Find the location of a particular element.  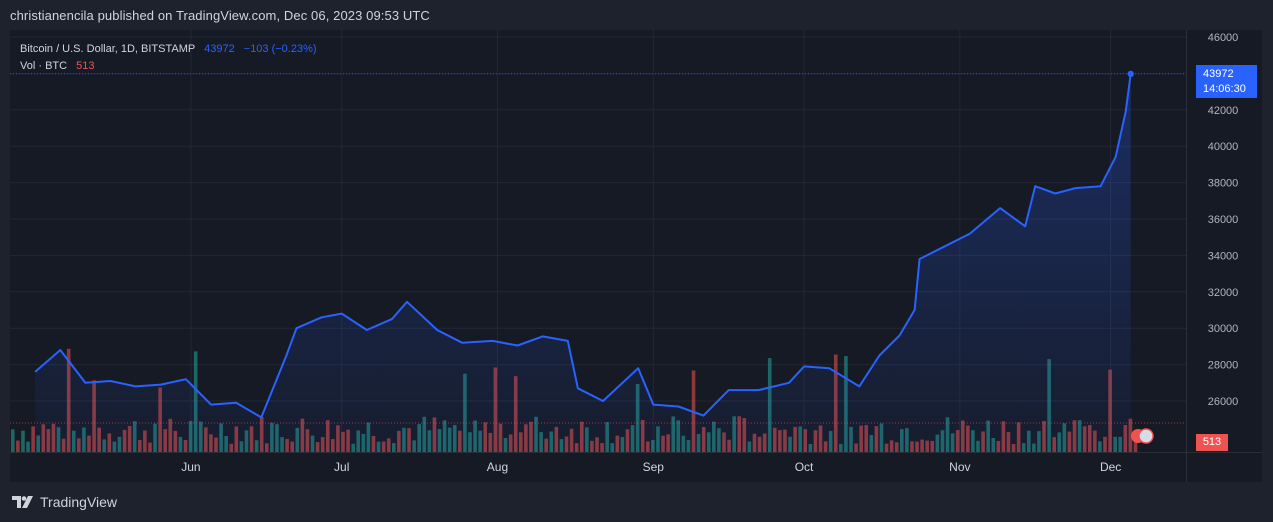

symbol-title: Bitcoin / U.S. Dollar, 1D, BITSTAMP is located at coordinates (108, 49).